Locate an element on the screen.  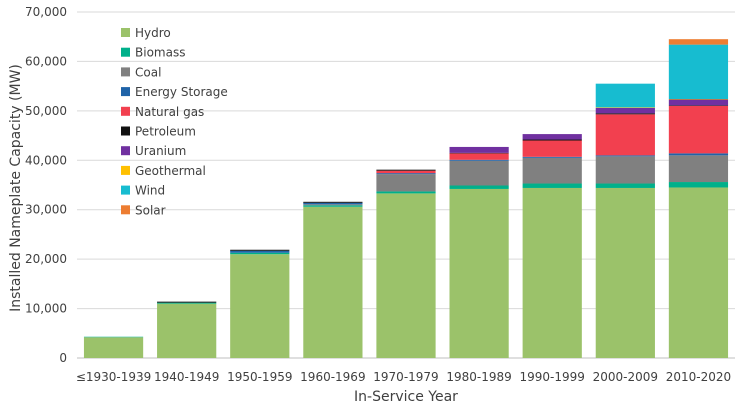
legend-label: Hydro is located at coordinates (153, 33).